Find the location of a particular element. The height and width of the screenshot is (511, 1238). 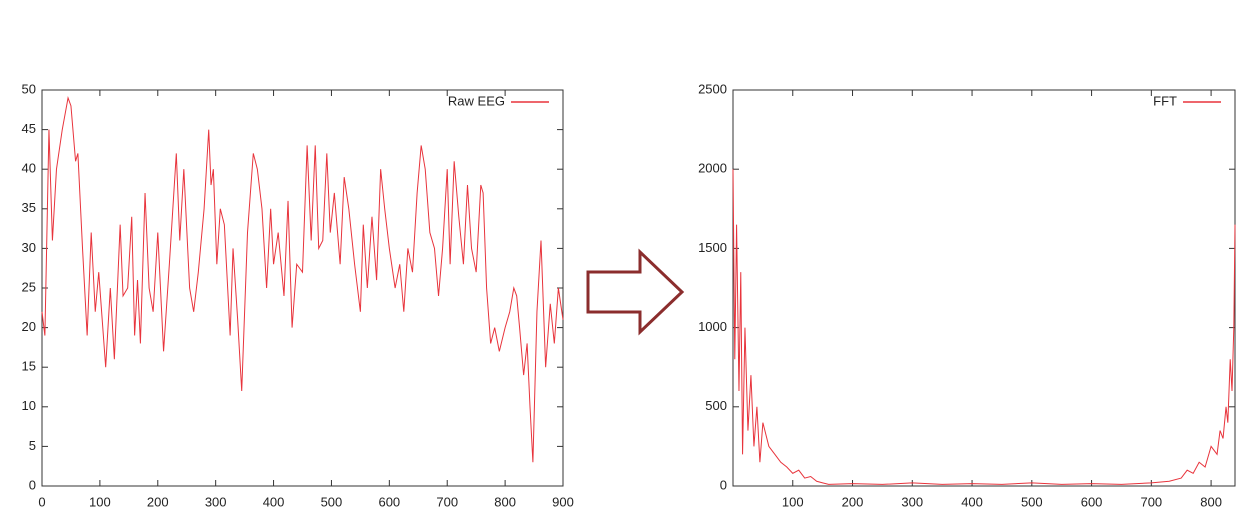

y-tick-label: 35 is located at coordinates (29, 207).